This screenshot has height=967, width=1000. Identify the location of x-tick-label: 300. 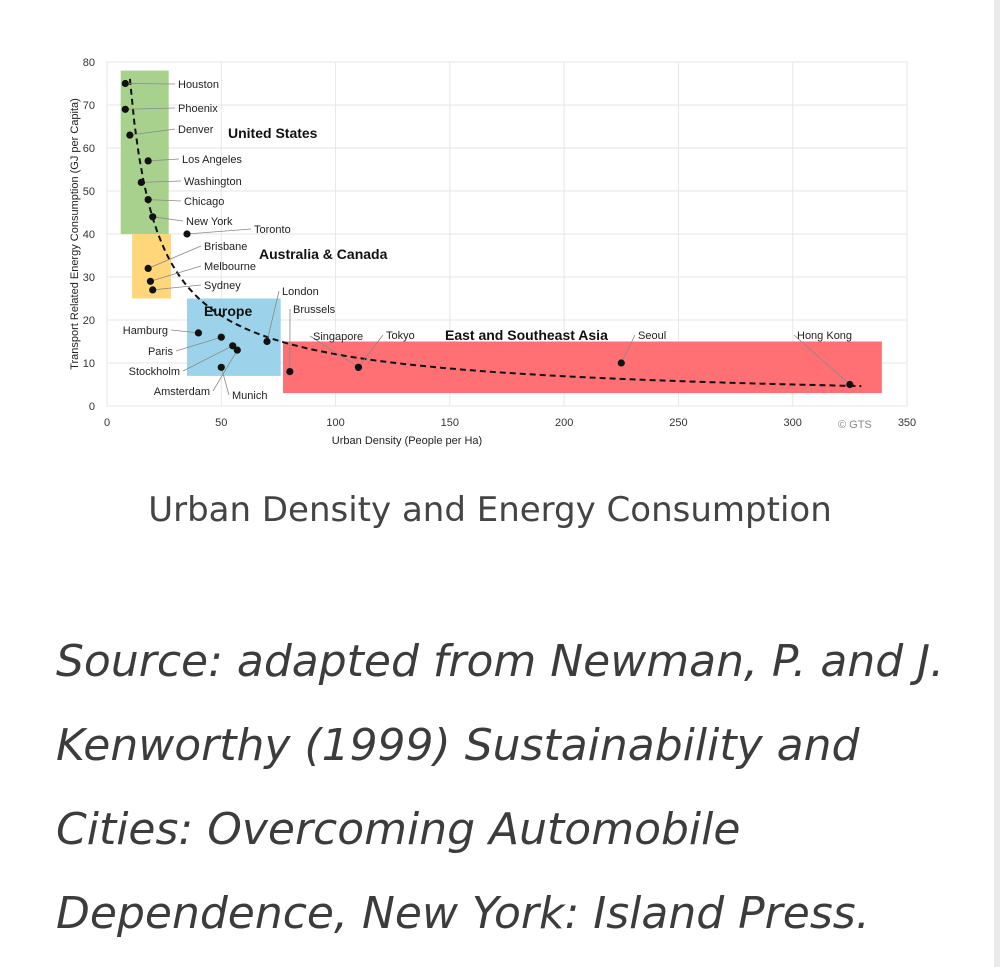
(793, 423).